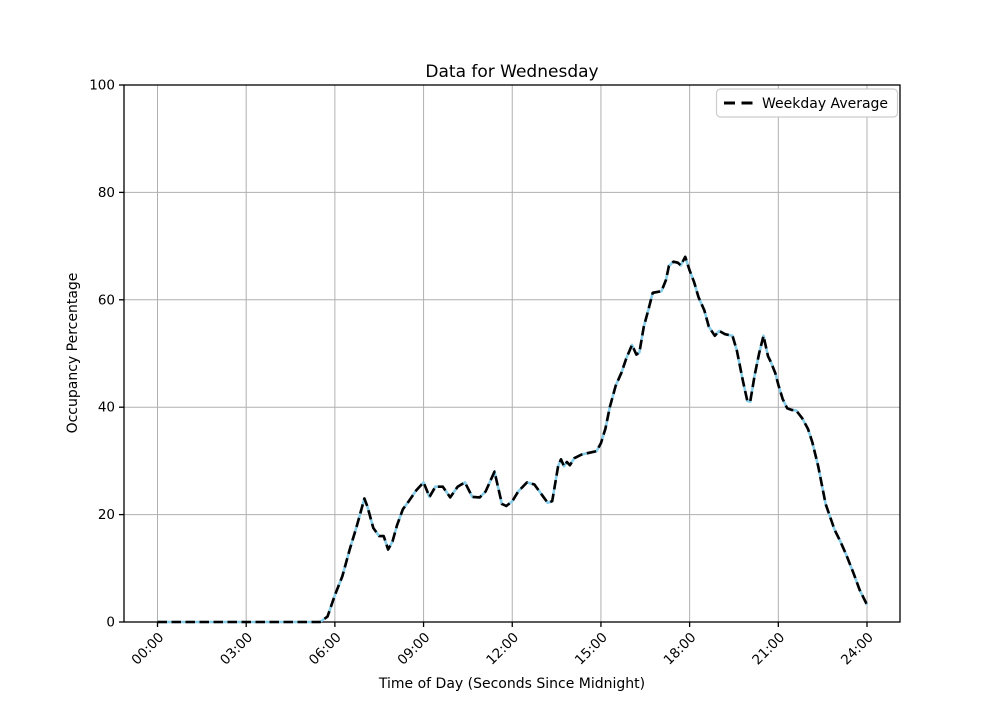 This screenshot has height=704, width=1000. I want to click on y-tick-label: 20, so click(106, 515).